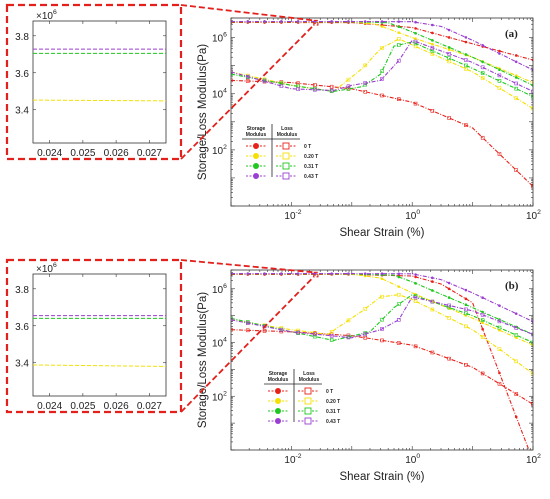  Describe the element at coordinates (311, 157) in the screenshot. I see `legend-entry-label: 0.20 T` at that location.